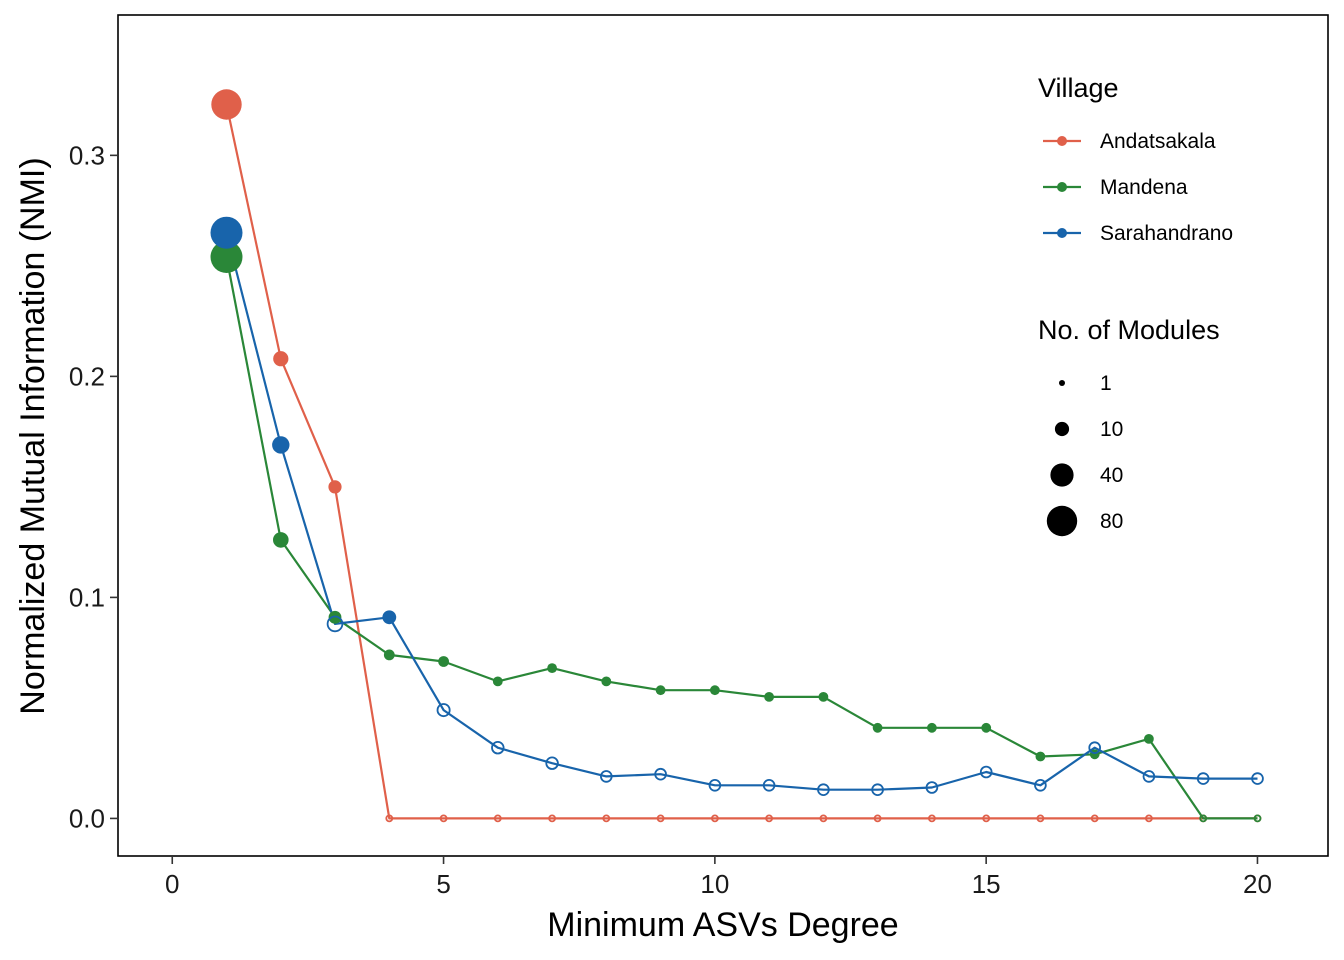 The width and height of the screenshot is (1344, 960). What do you see at coordinates (1078, 88) in the screenshot?
I see `legend-title-village: Village` at bounding box center [1078, 88].